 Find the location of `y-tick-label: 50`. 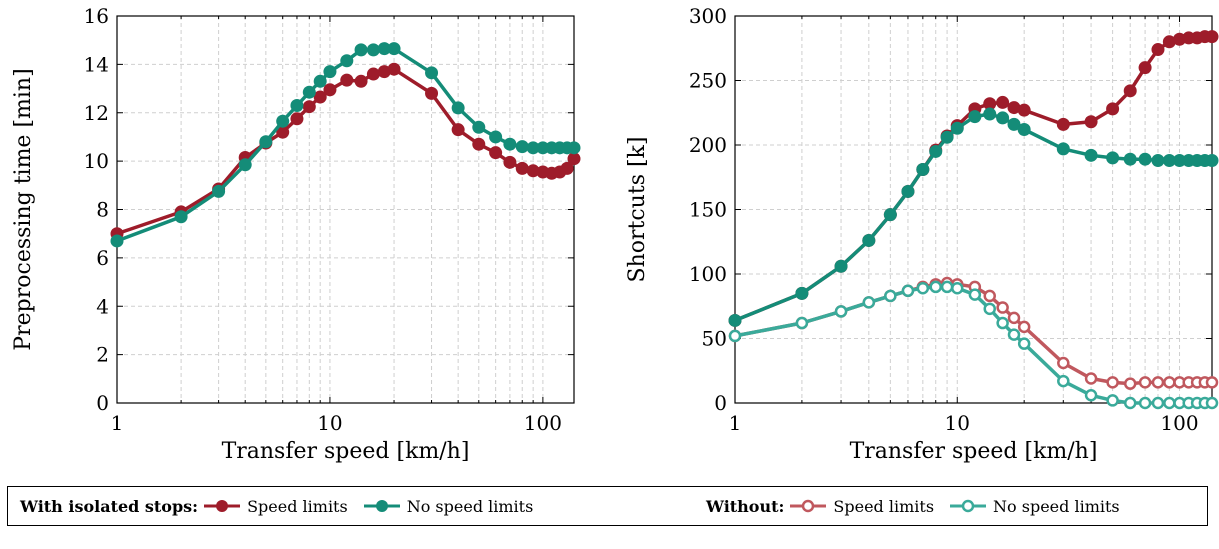

y-tick-label: 50 is located at coordinates (714, 339).